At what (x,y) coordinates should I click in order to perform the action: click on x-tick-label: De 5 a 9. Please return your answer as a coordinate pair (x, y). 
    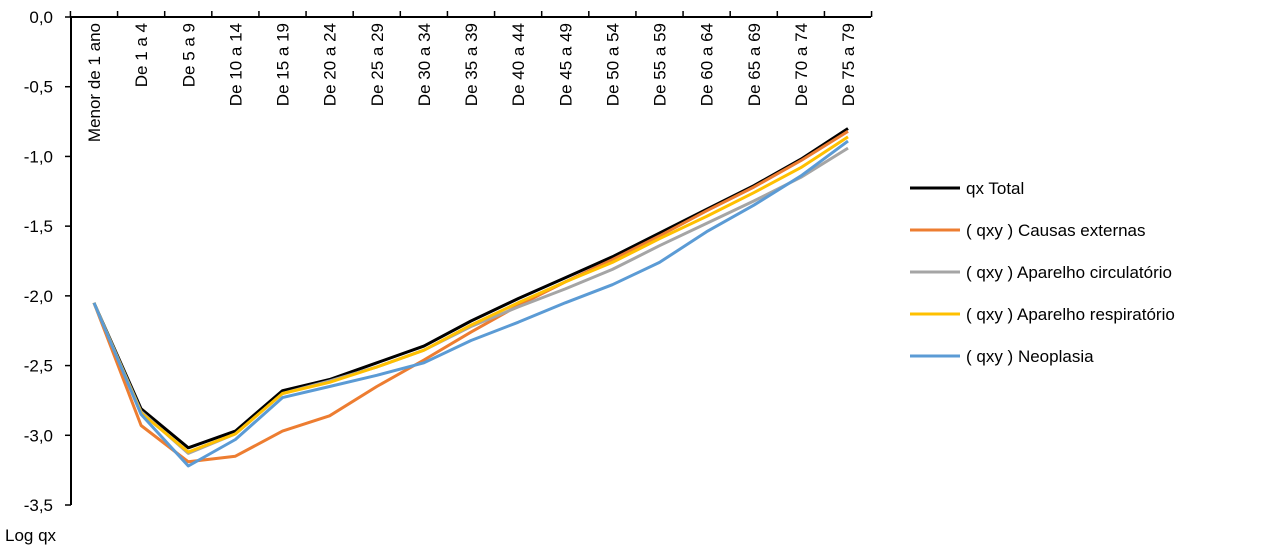
    Looking at the image, I should click on (188, 55).